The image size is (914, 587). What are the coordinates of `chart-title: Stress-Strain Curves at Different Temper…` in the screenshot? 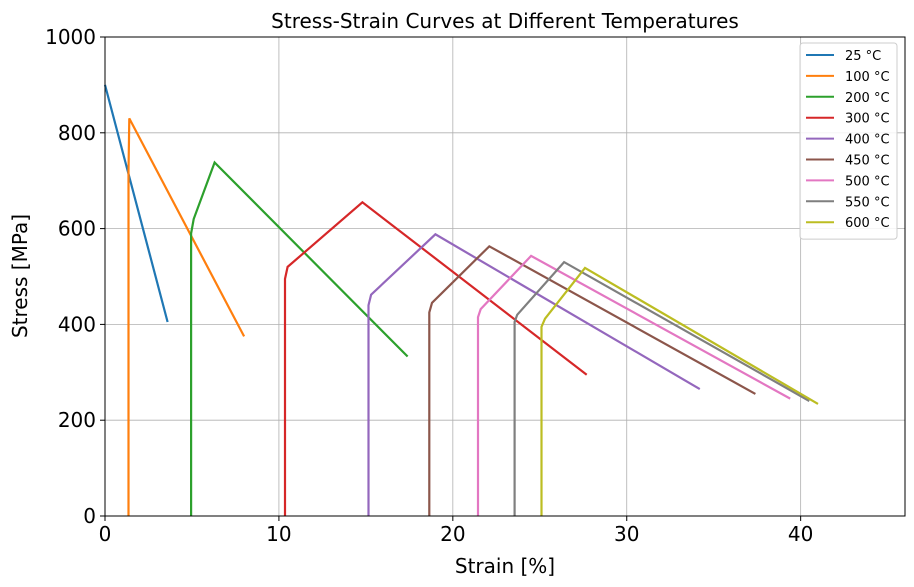 It's located at (505, 21).